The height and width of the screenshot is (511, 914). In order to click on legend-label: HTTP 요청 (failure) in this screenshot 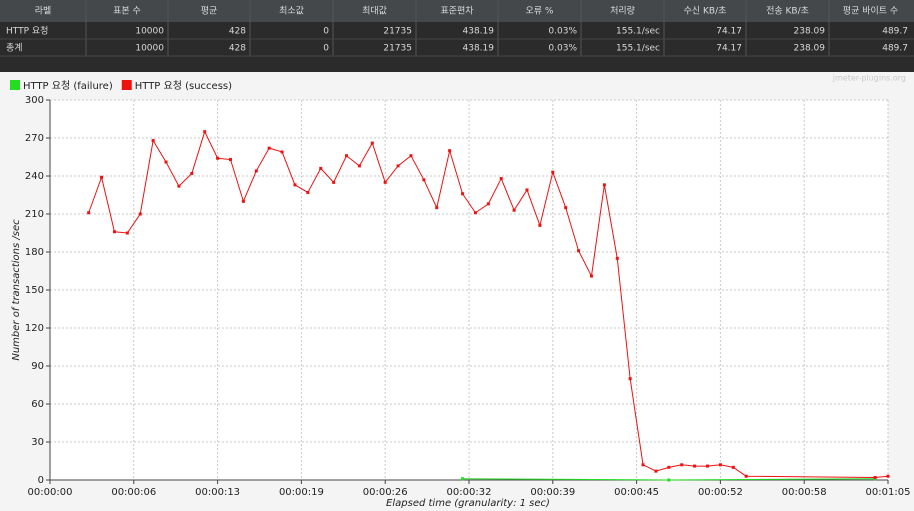, I will do `click(68, 86)`.